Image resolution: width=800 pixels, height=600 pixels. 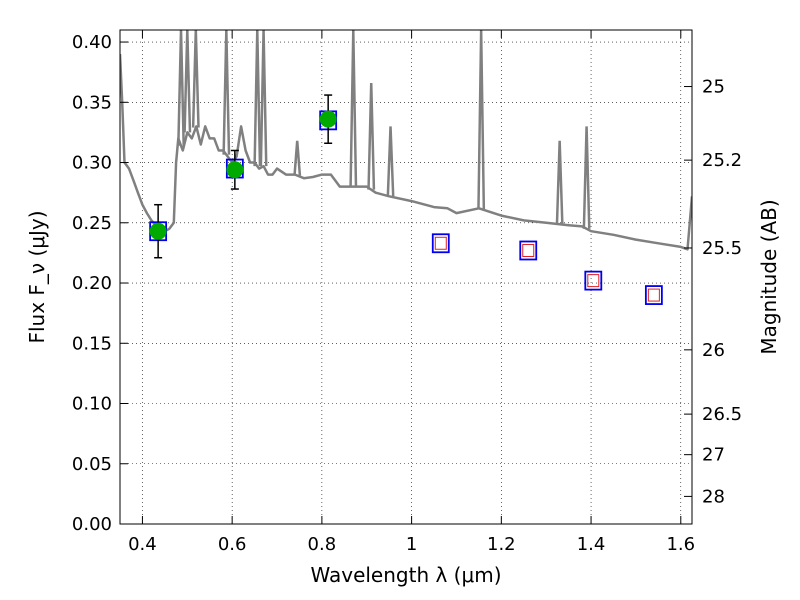 I want to click on y-axis-title: Flux F_ν (μJy), so click(x=37, y=276).